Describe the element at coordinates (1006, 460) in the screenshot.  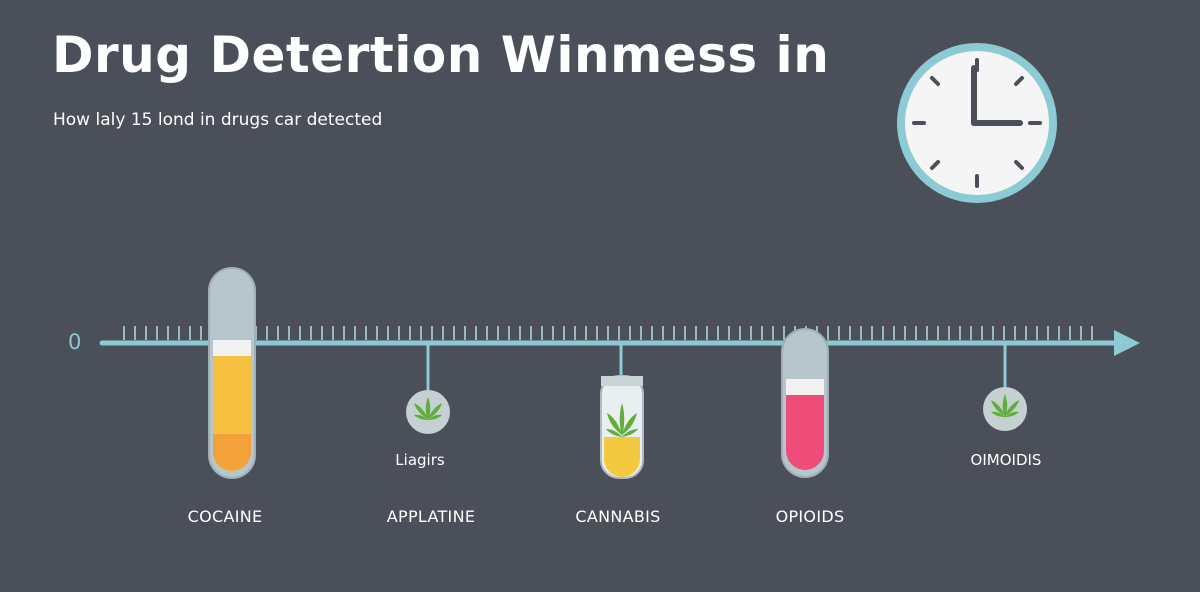
I see `marker-label: OIMOIDIS` at that location.